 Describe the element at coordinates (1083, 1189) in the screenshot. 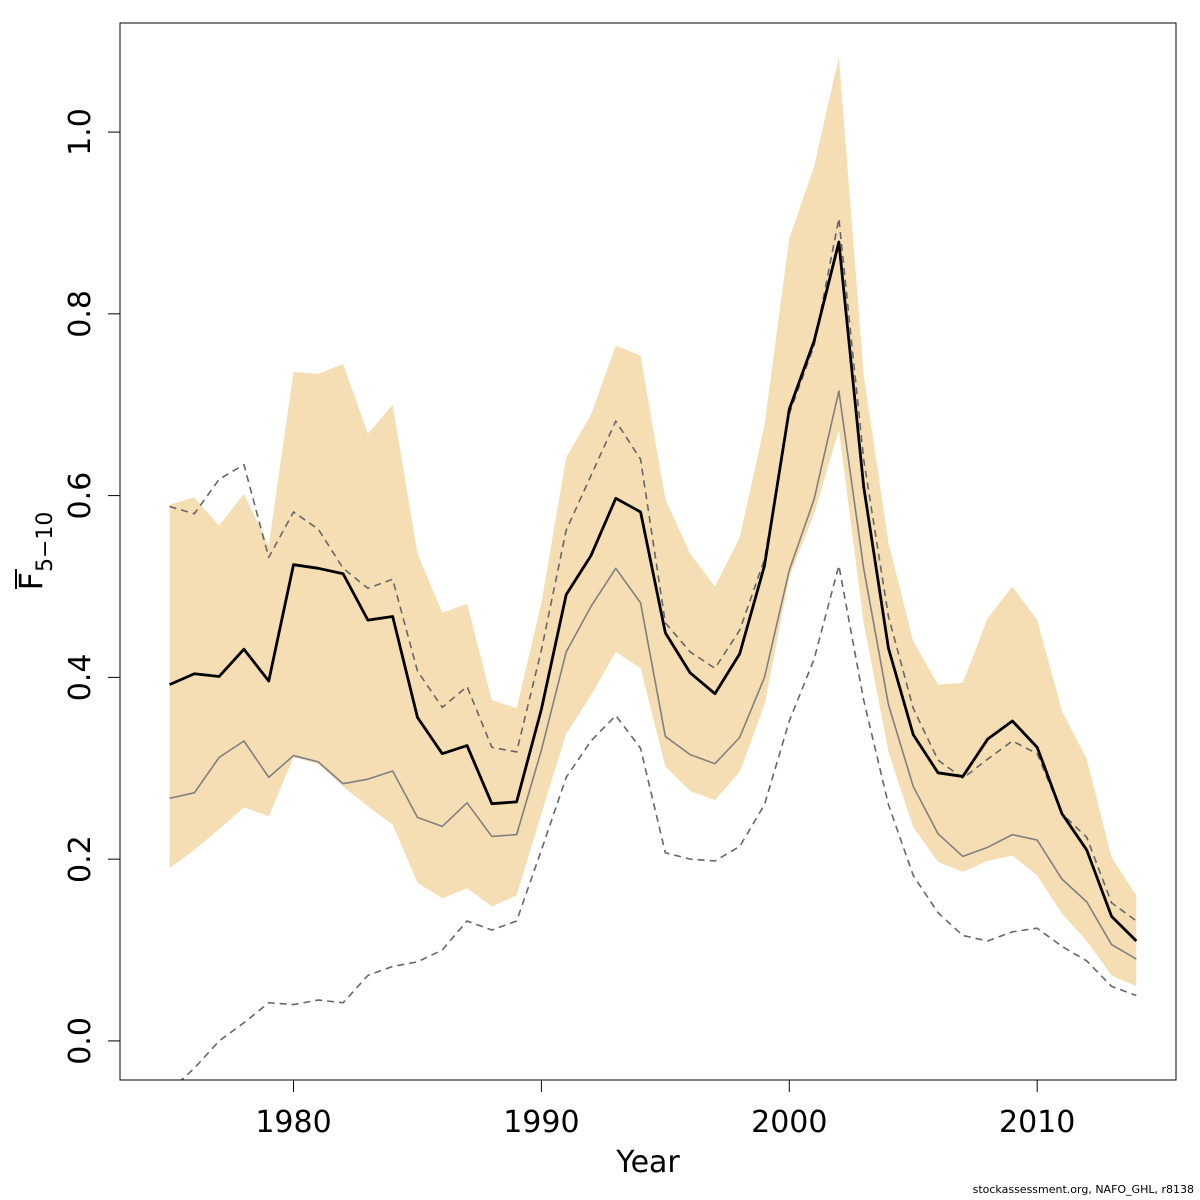

I see `credit-text: stockassessment.org, NAFO_GHL, r8138` at that location.